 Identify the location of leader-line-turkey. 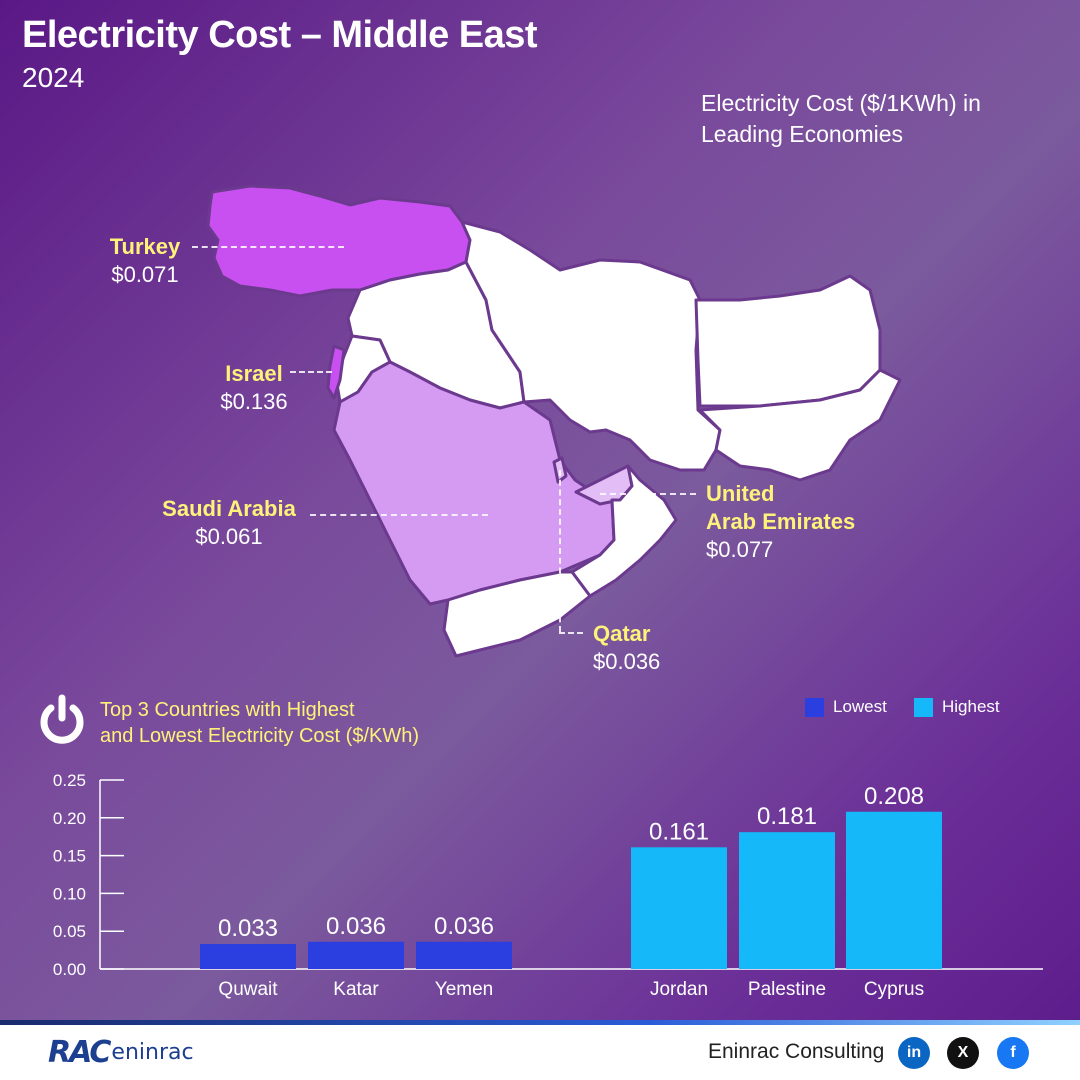
(268, 247).